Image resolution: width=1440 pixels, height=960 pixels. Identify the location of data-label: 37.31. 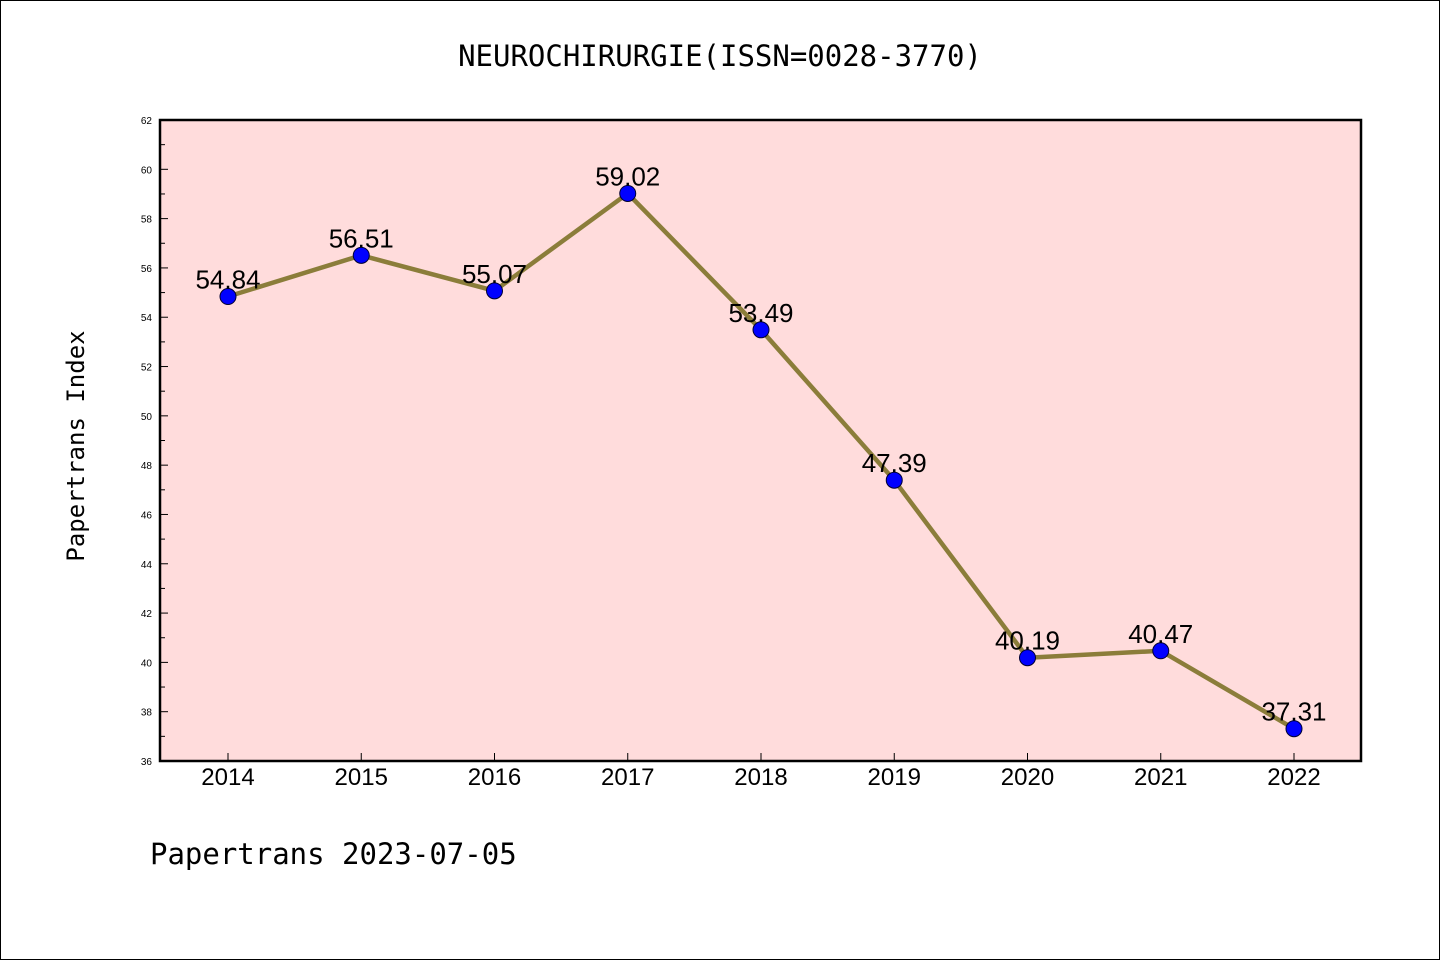
(1293, 712).